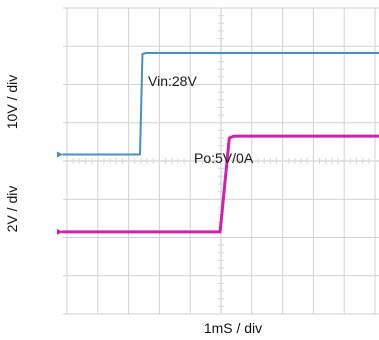 The height and width of the screenshot is (340, 379). I want to click on y-axis-label-vin-scale: 10V / div, so click(12, 102).